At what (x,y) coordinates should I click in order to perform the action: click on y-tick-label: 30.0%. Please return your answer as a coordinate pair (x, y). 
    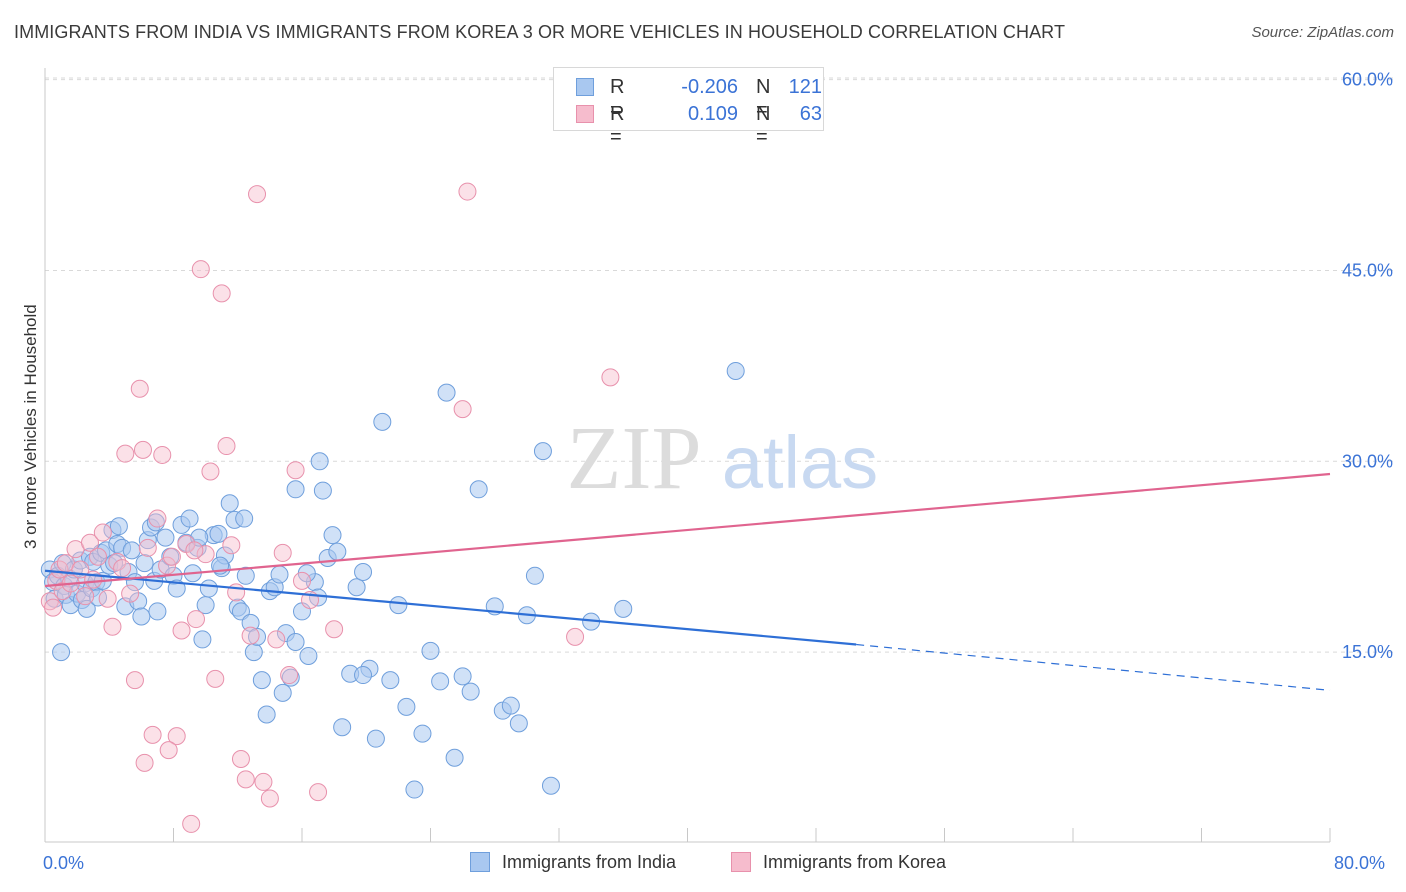
    Looking at the image, I should click on (1367, 461).